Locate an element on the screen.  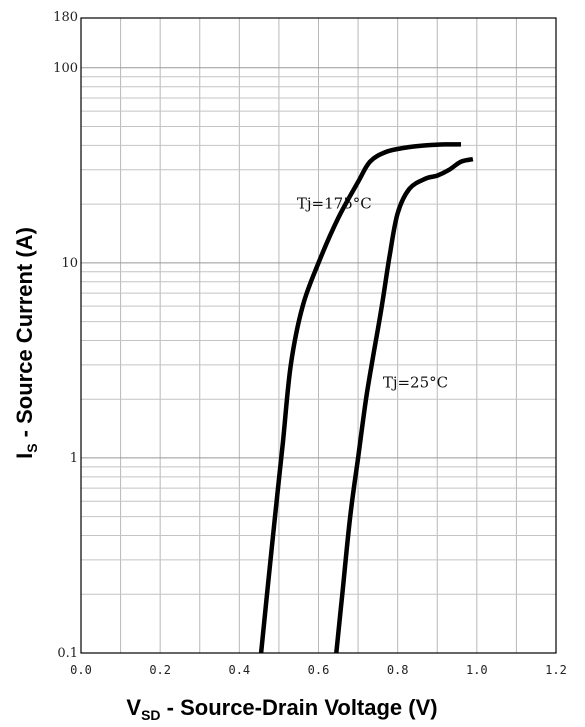
x-tick-label: 0.6 is located at coordinates (319, 670).